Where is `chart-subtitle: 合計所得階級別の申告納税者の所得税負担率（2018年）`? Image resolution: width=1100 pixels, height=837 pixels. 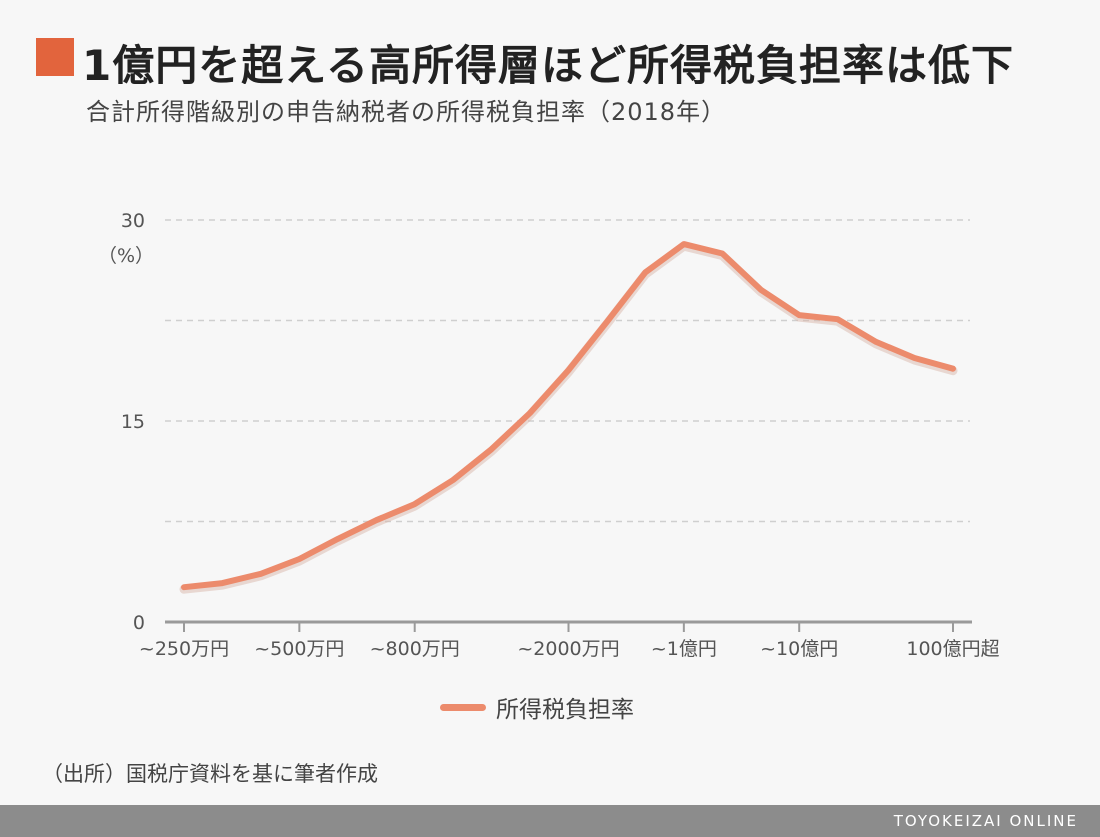 chart-subtitle: 合計所得階級別の申告納税者の所得税負担率（2018年） is located at coordinates (406, 112).